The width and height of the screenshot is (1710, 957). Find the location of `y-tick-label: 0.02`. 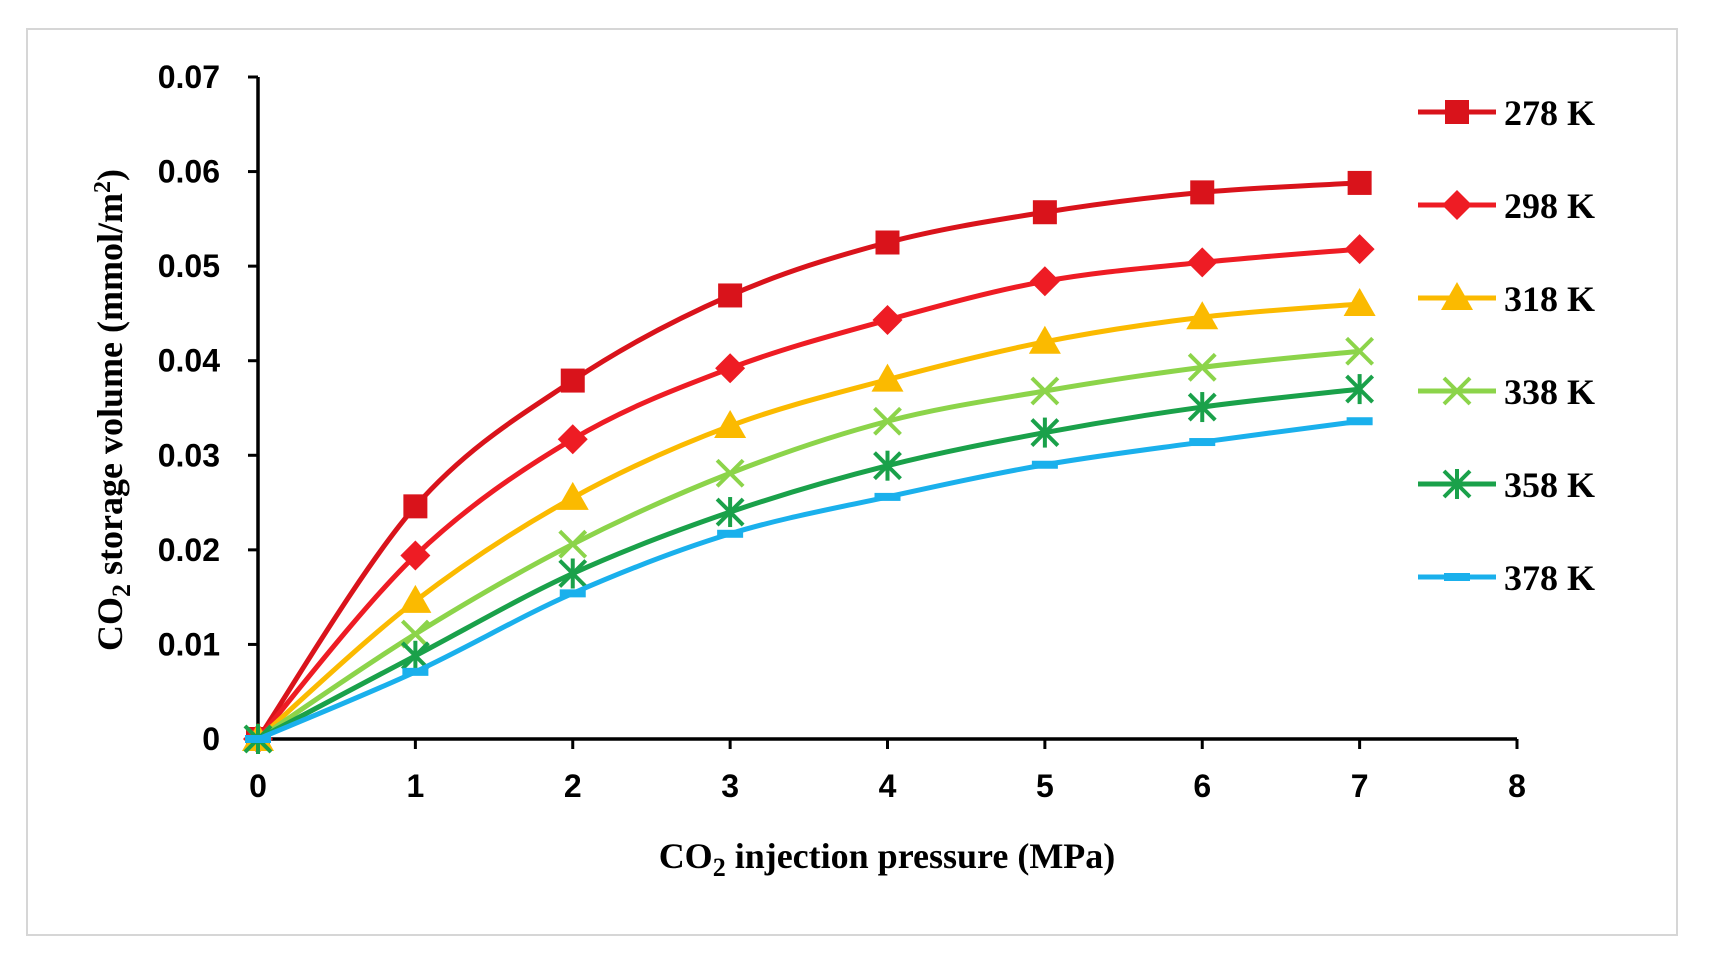

y-tick-label: 0.02 is located at coordinates (189, 550).